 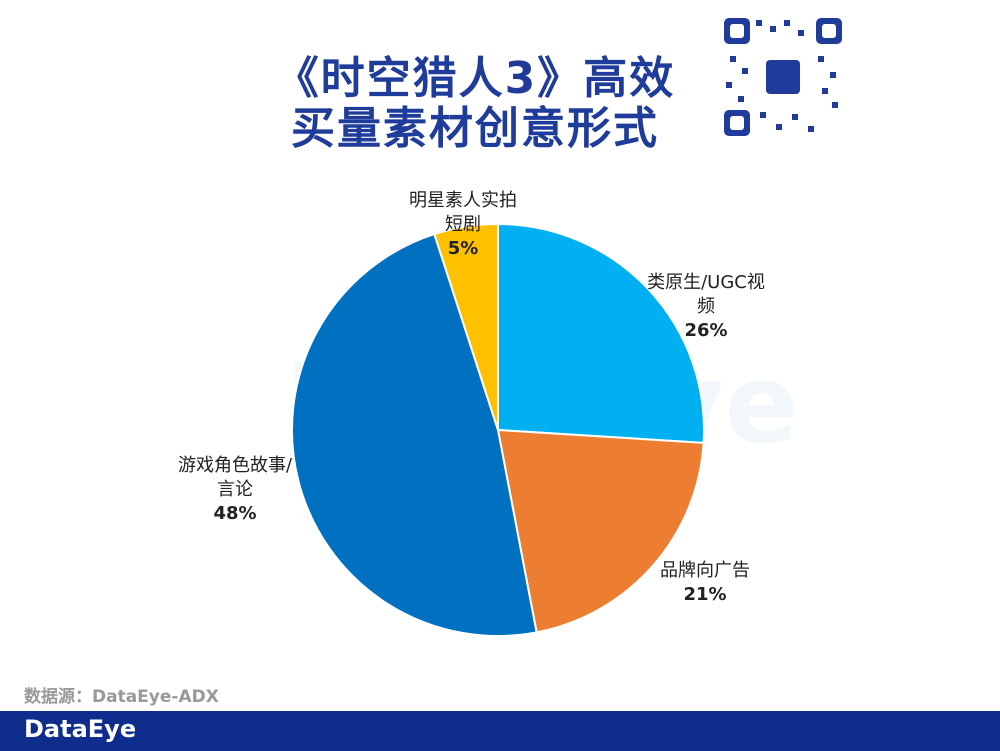 I want to click on category-label: 游戏角色故事/言论, so click(x=235, y=477).